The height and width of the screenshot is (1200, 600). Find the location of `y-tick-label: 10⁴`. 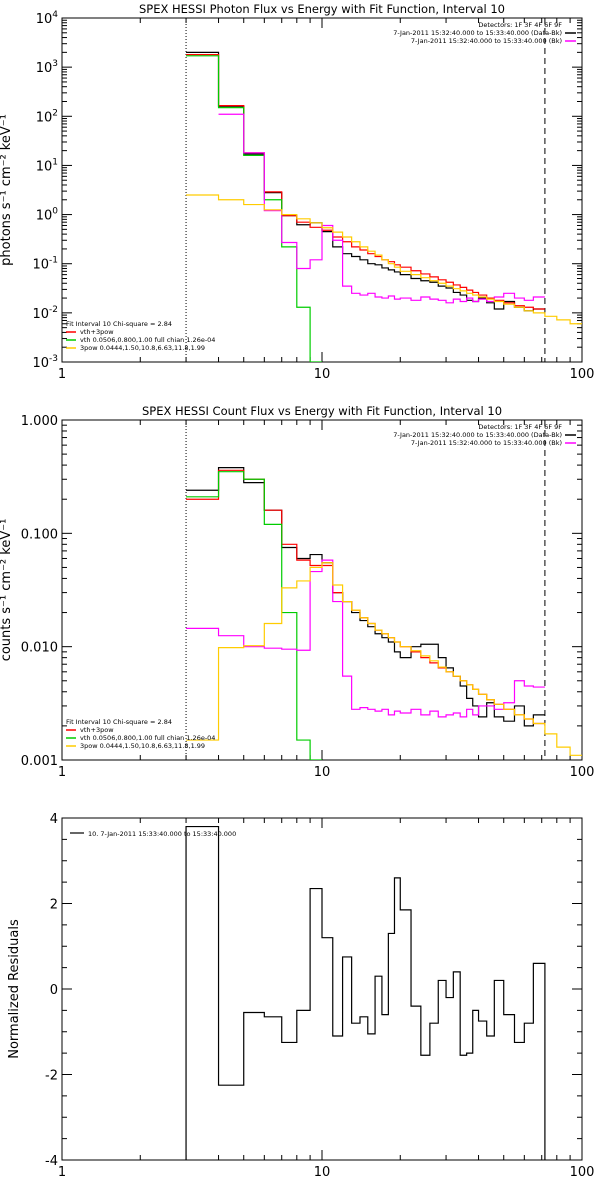

y-tick-label: 10⁴ is located at coordinates (47, 18).